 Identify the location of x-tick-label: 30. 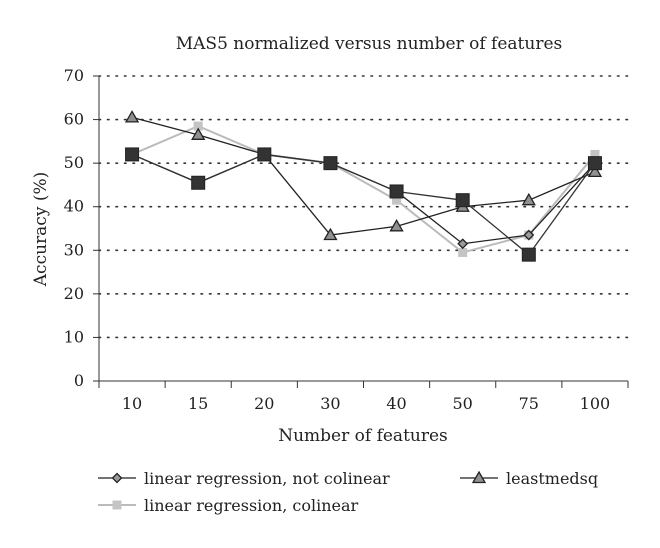
(330, 403).